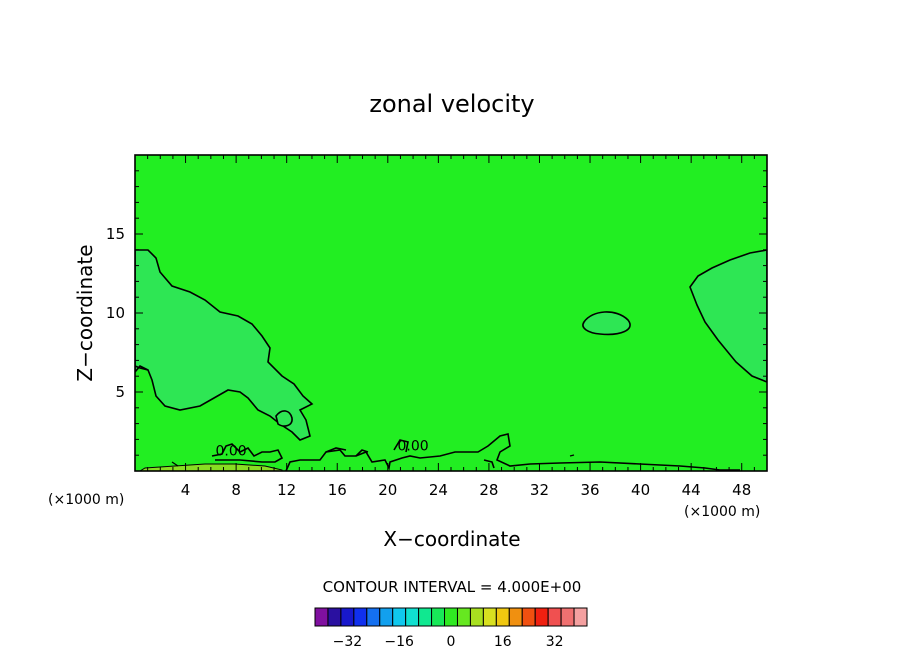 Image resolution: width=904 pixels, height=654 pixels. Describe the element at coordinates (488, 490) in the screenshot. I see `x-tick-label: 28` at that location.